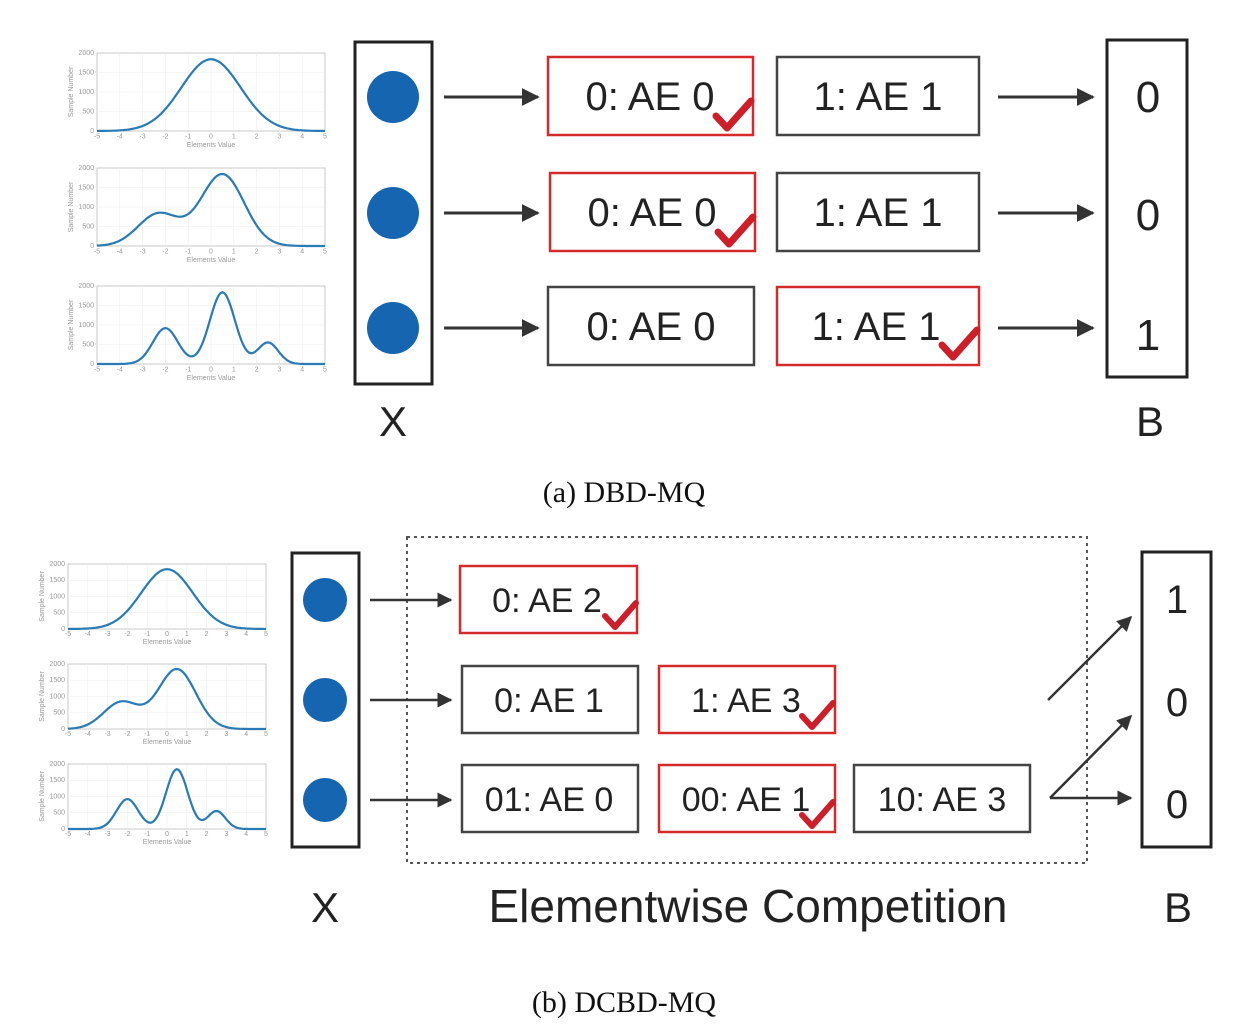 This screenshot has width=1248, height=1032. I want to click on panel-b-bit: 1, so click(1177, 600).